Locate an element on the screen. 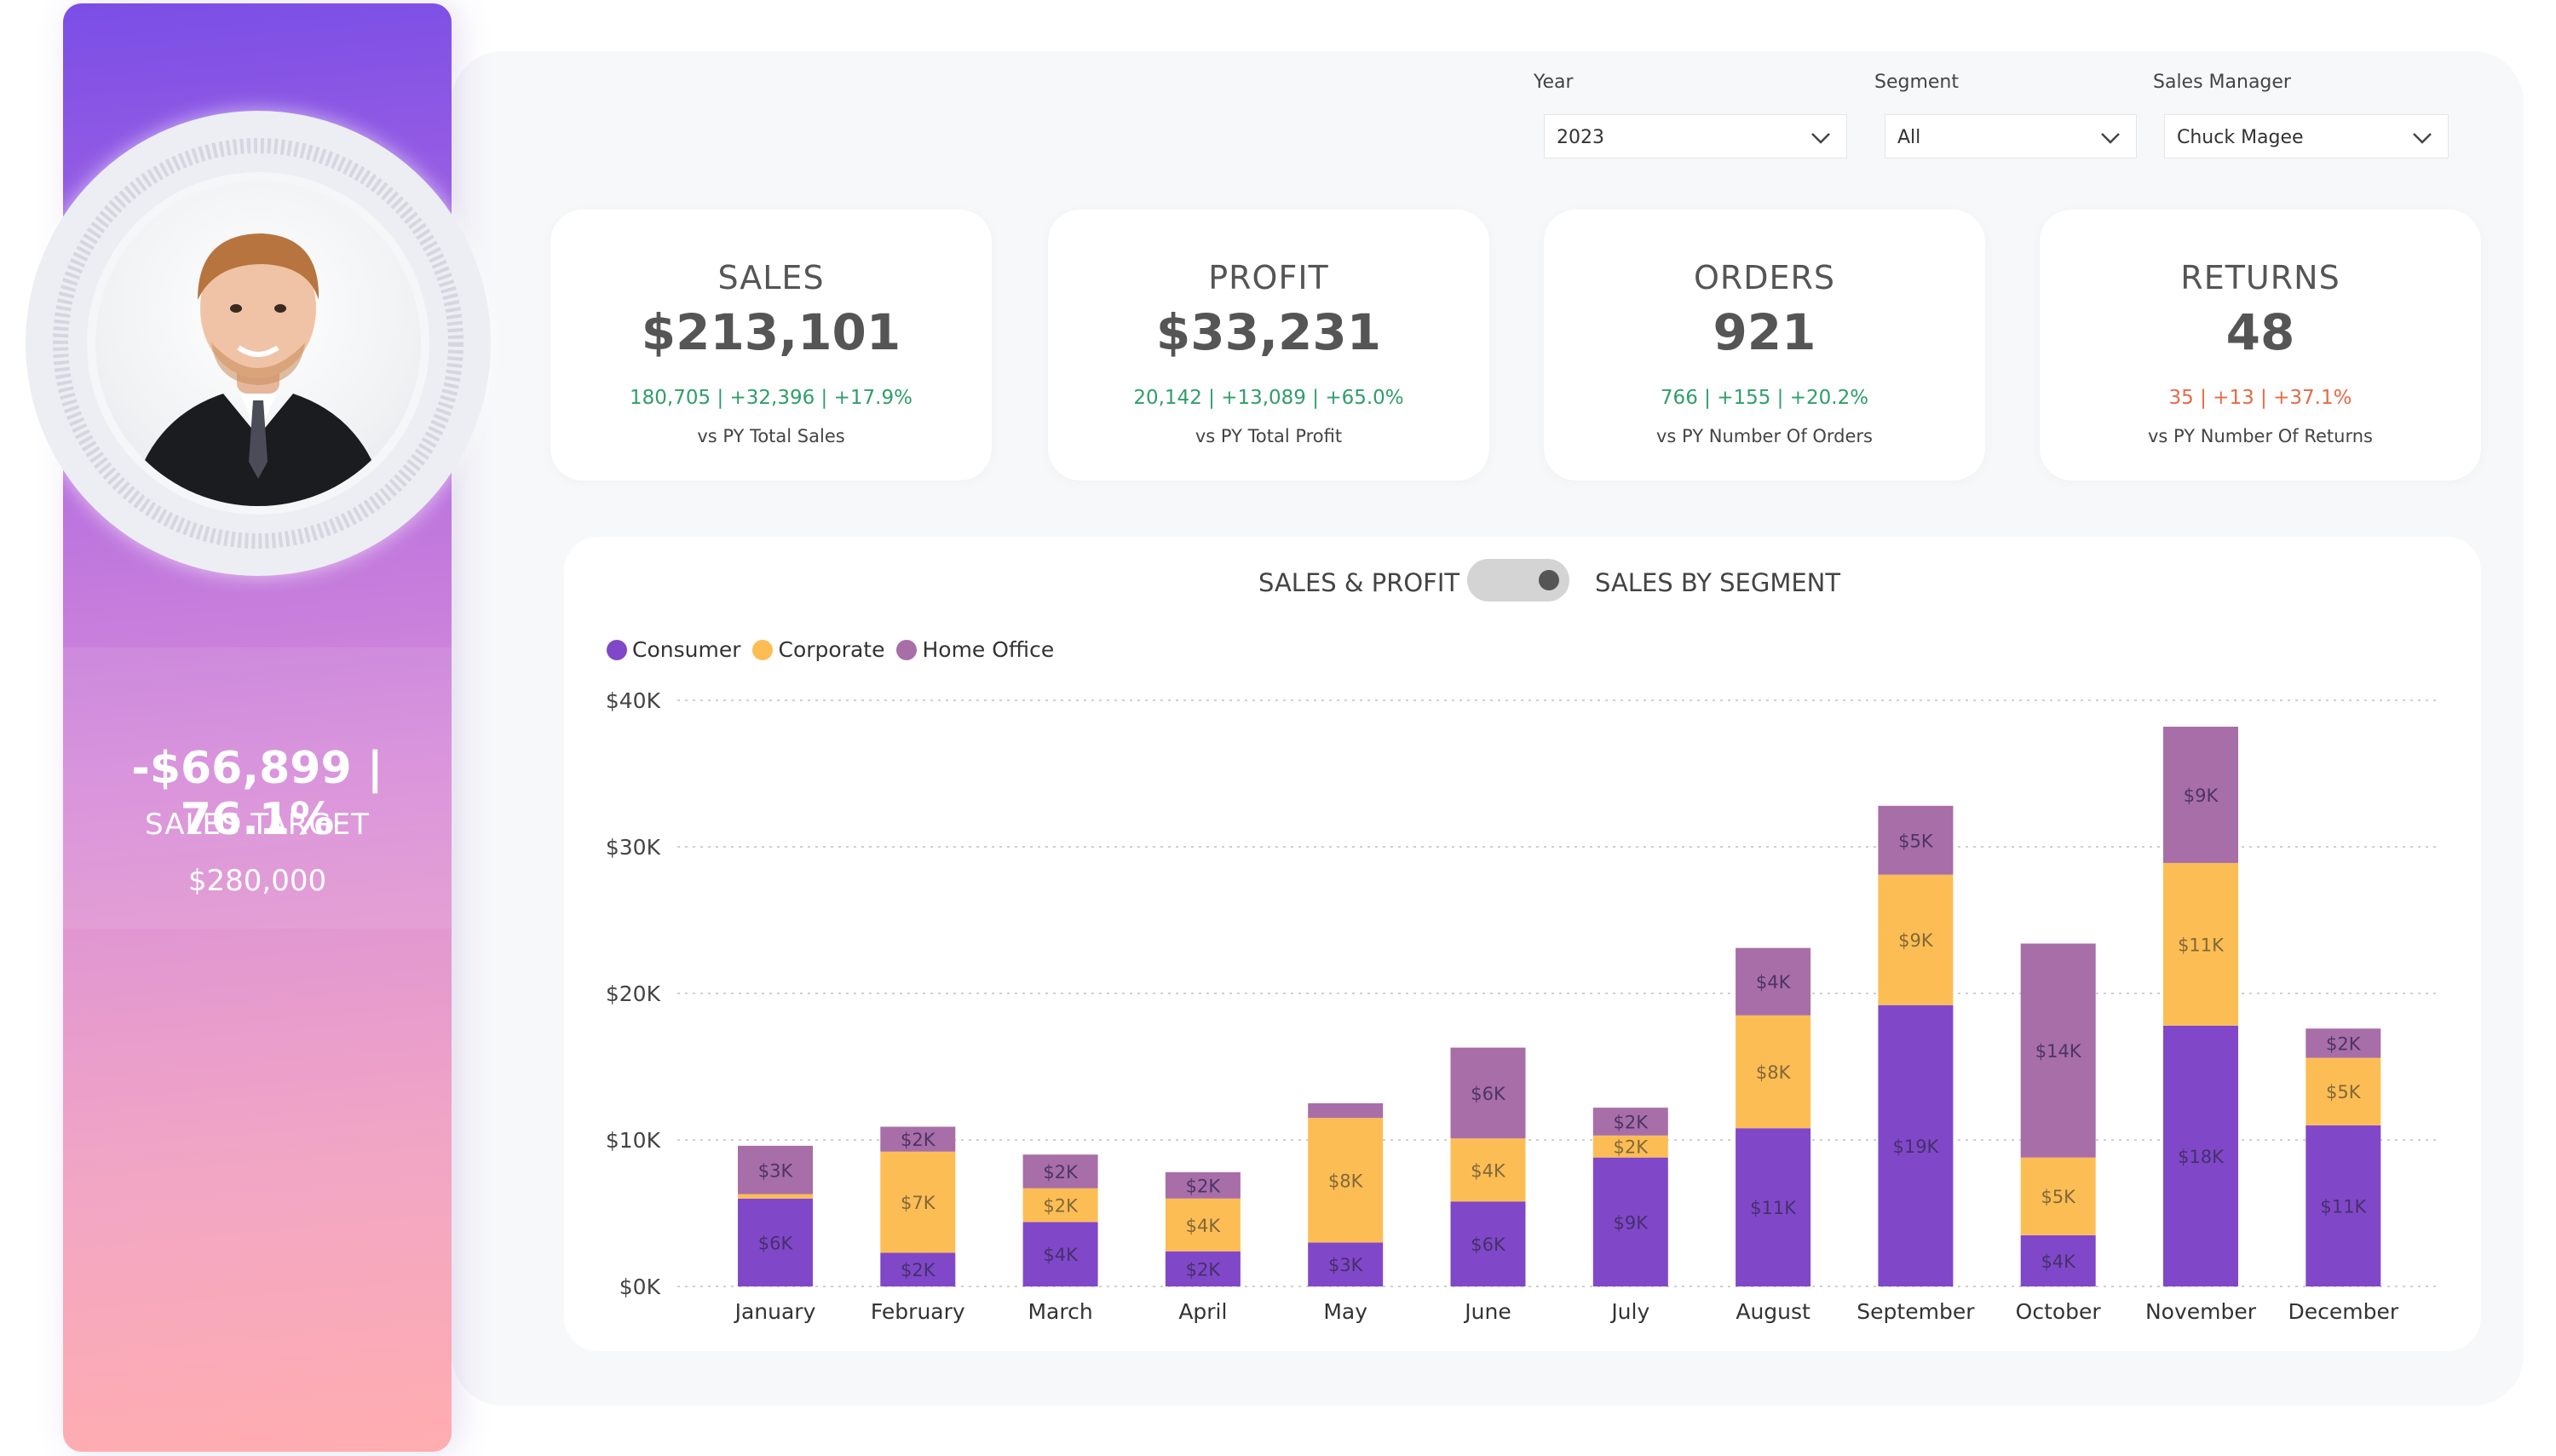 Image resolution: width=2556 pixels, height=1456 pixels. kpi-value: $213,101 is located at coordinates (771, 332).